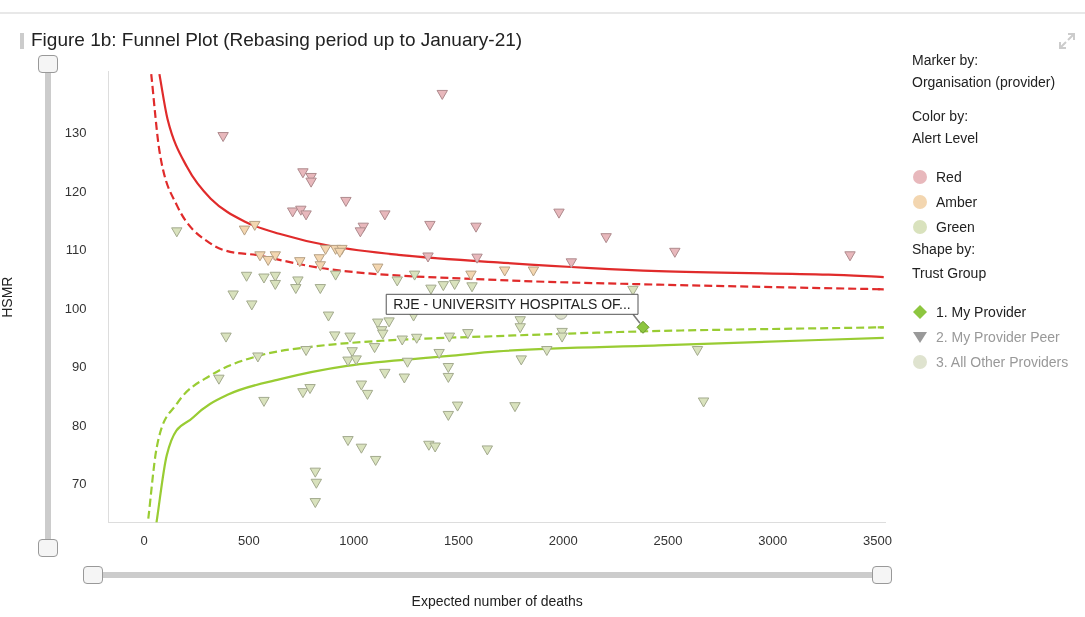  What do you see at coordinates (563, 540) in the screenshot?
I see `x-tick-label: 2000` at bounding box center [563, 540].